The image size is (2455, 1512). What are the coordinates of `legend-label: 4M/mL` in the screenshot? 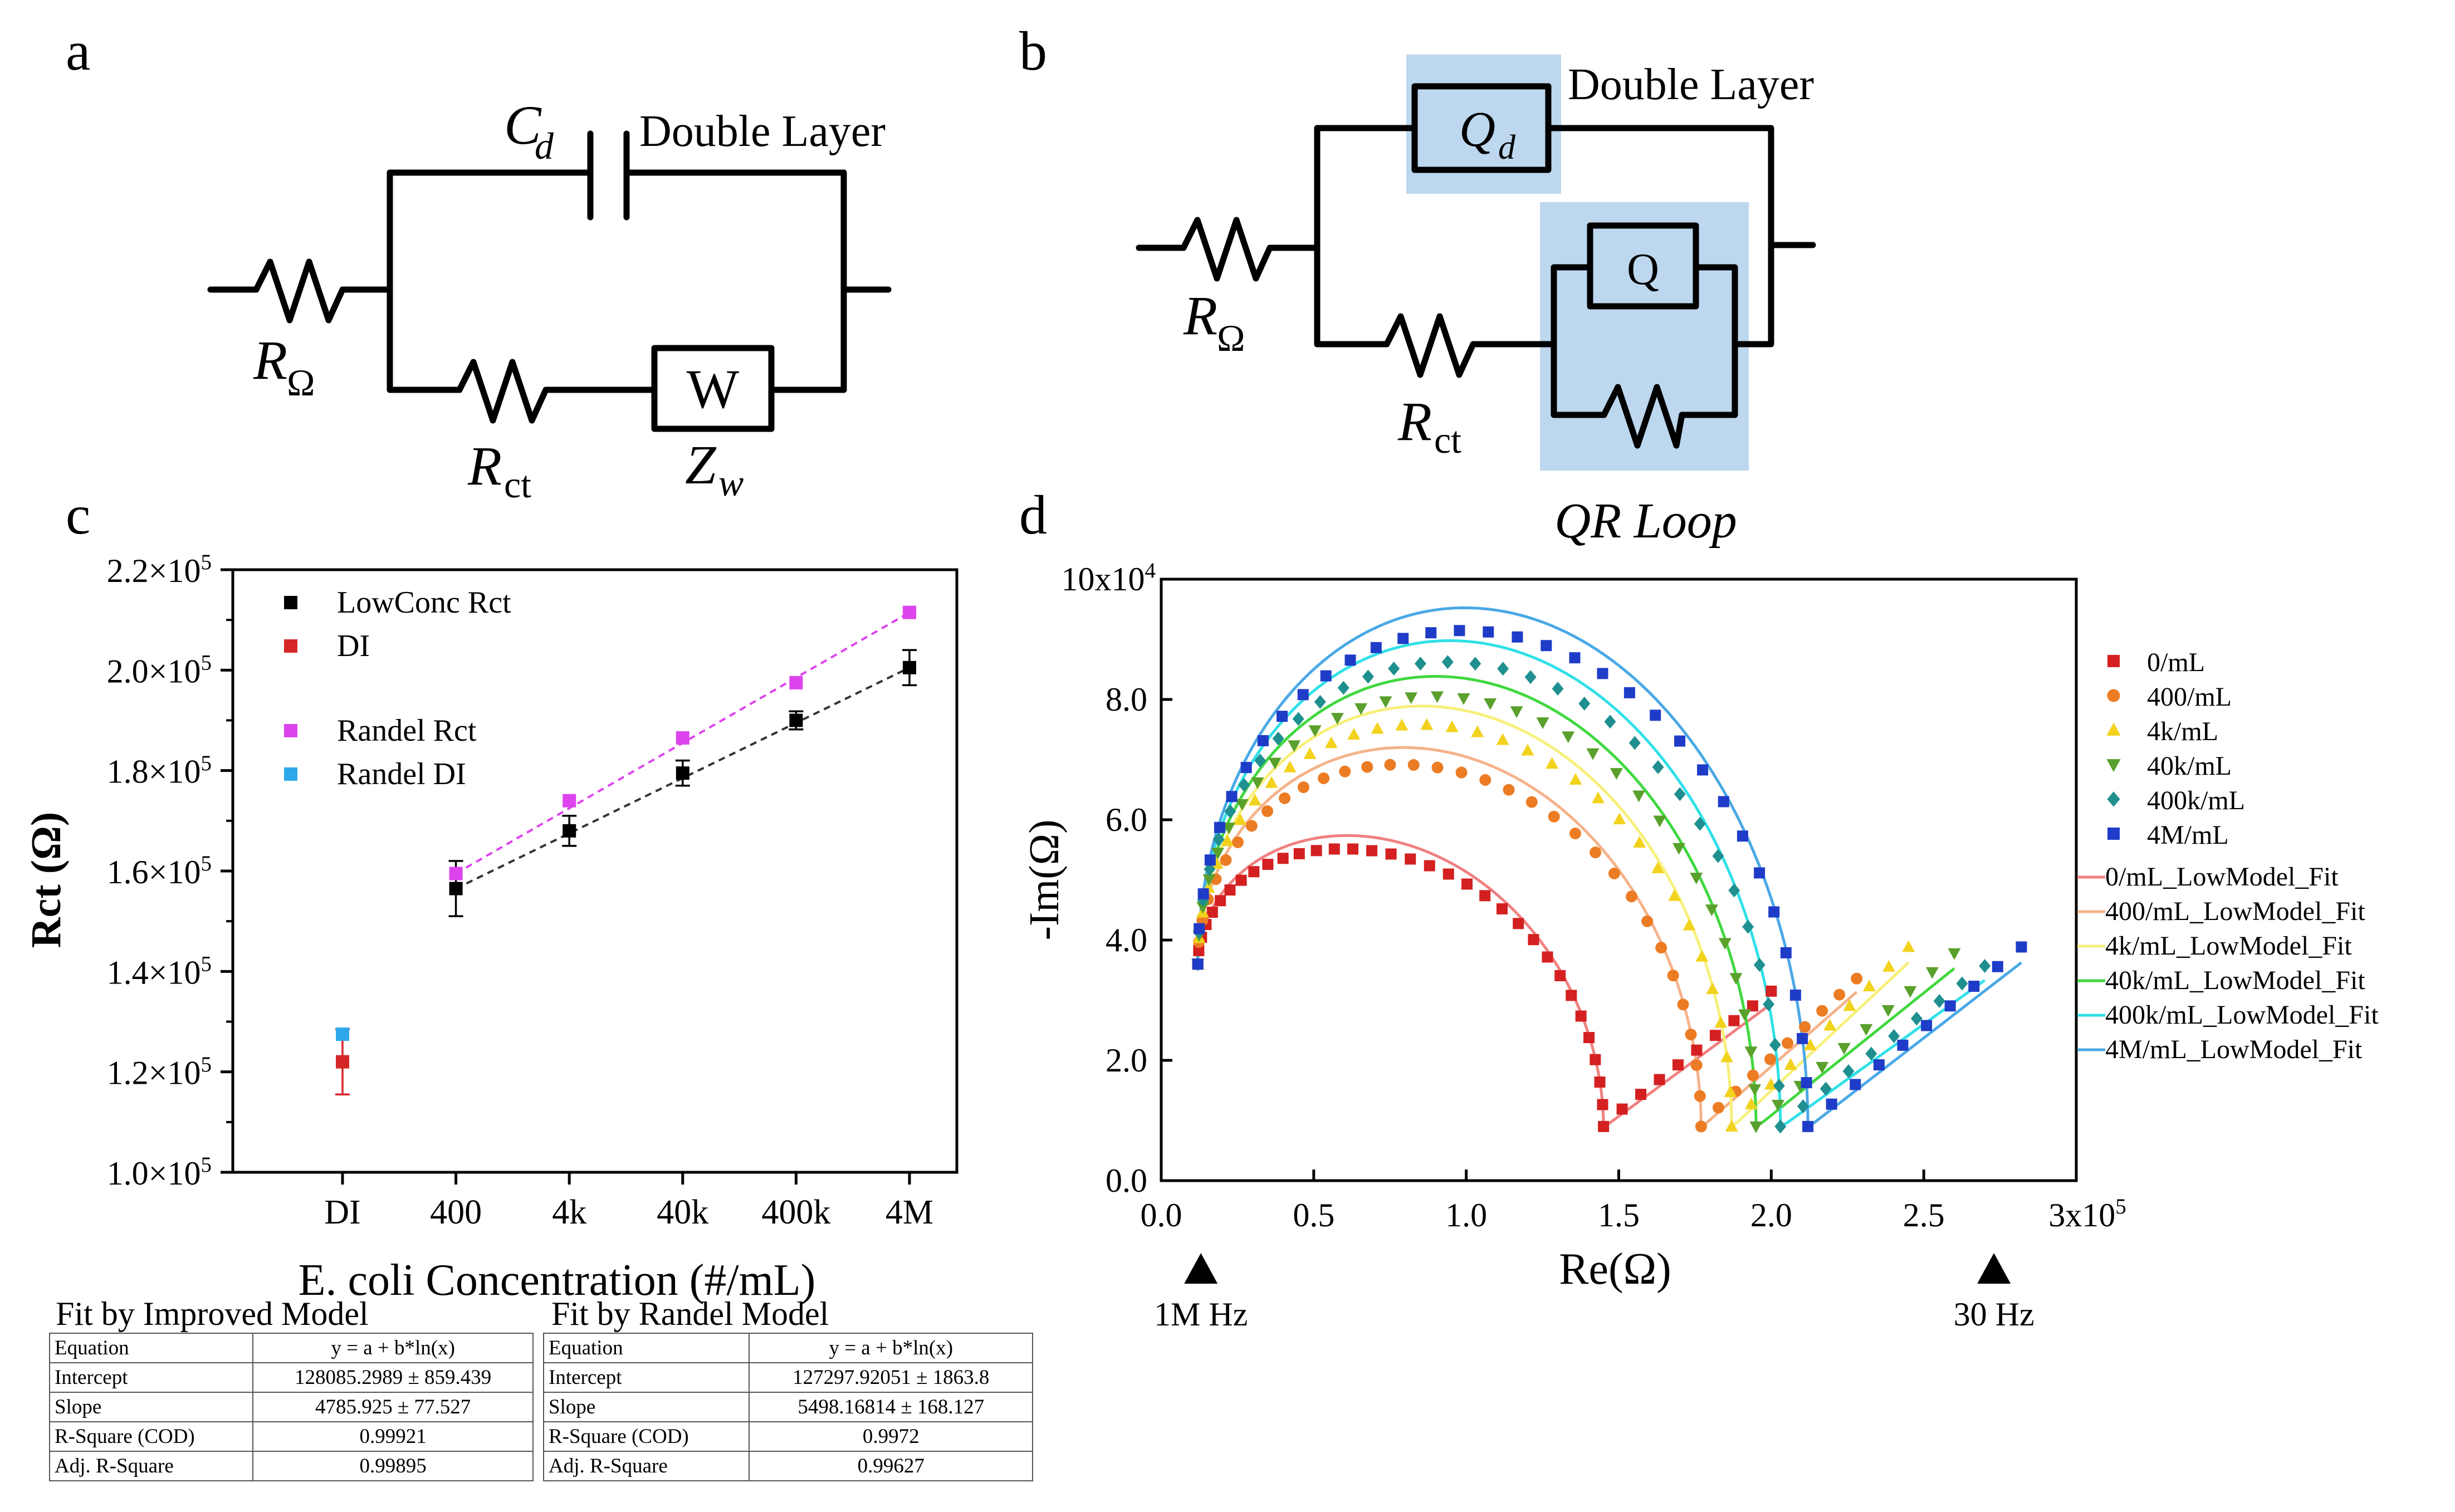 It's located at (2188, 835).